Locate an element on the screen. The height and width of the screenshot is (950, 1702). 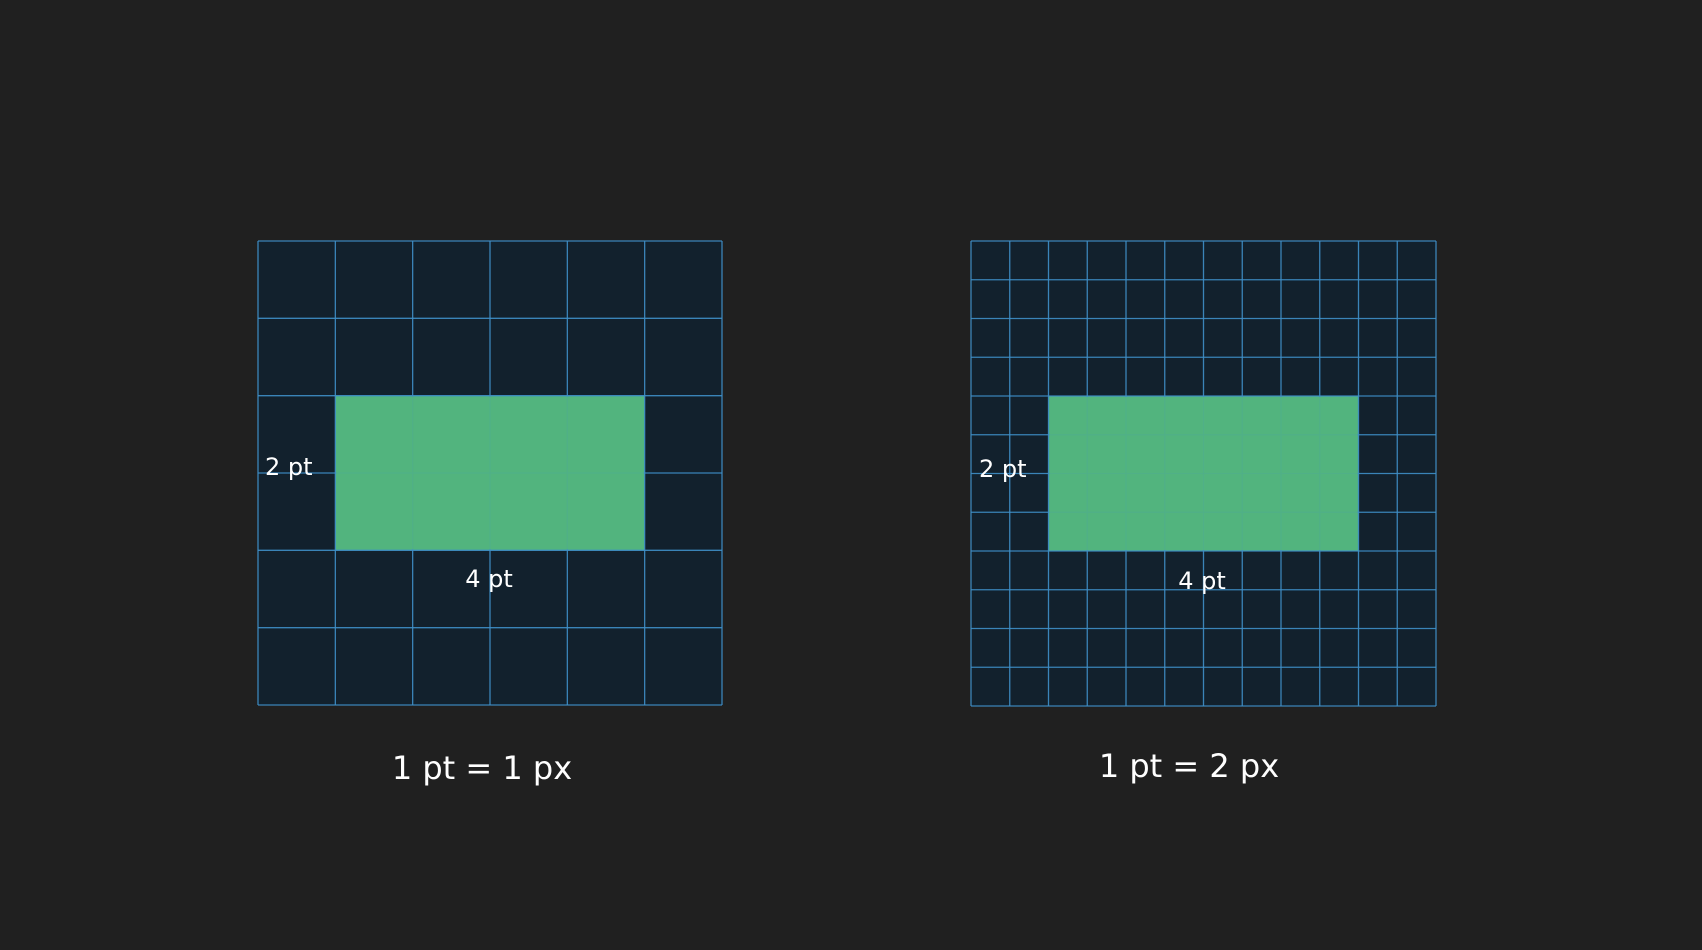
height-label-left: 2 pt is located at coordinates (289, 467).